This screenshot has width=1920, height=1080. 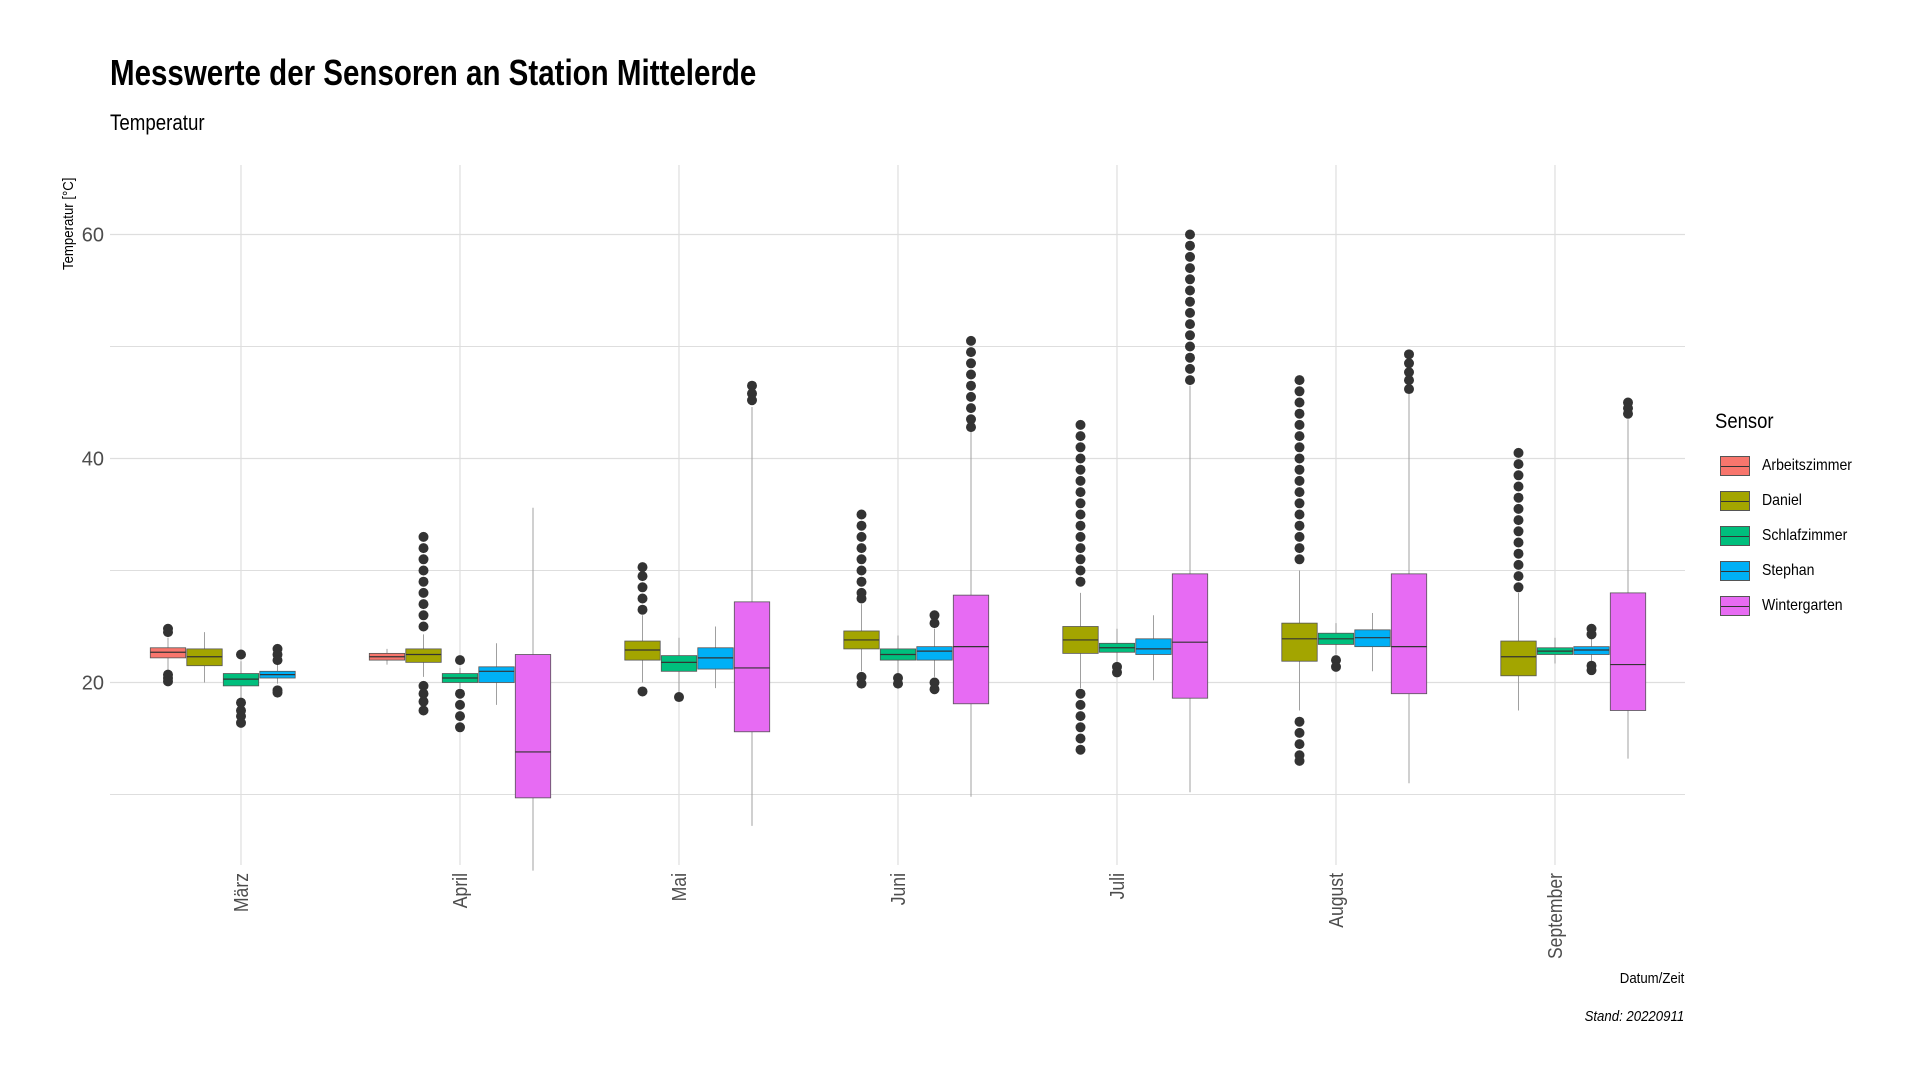 I want to click on y-tick-label: 40, so click(x=93, y=460).